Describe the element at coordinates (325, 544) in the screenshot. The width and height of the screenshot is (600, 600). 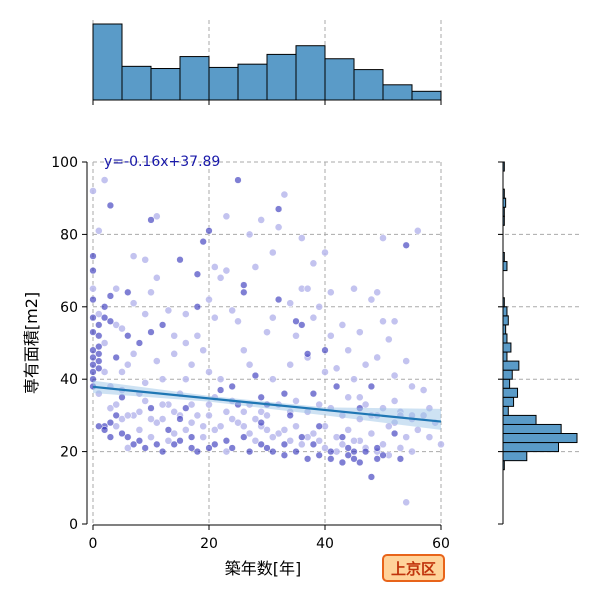
I see `x-tick-label: 40` at that location.